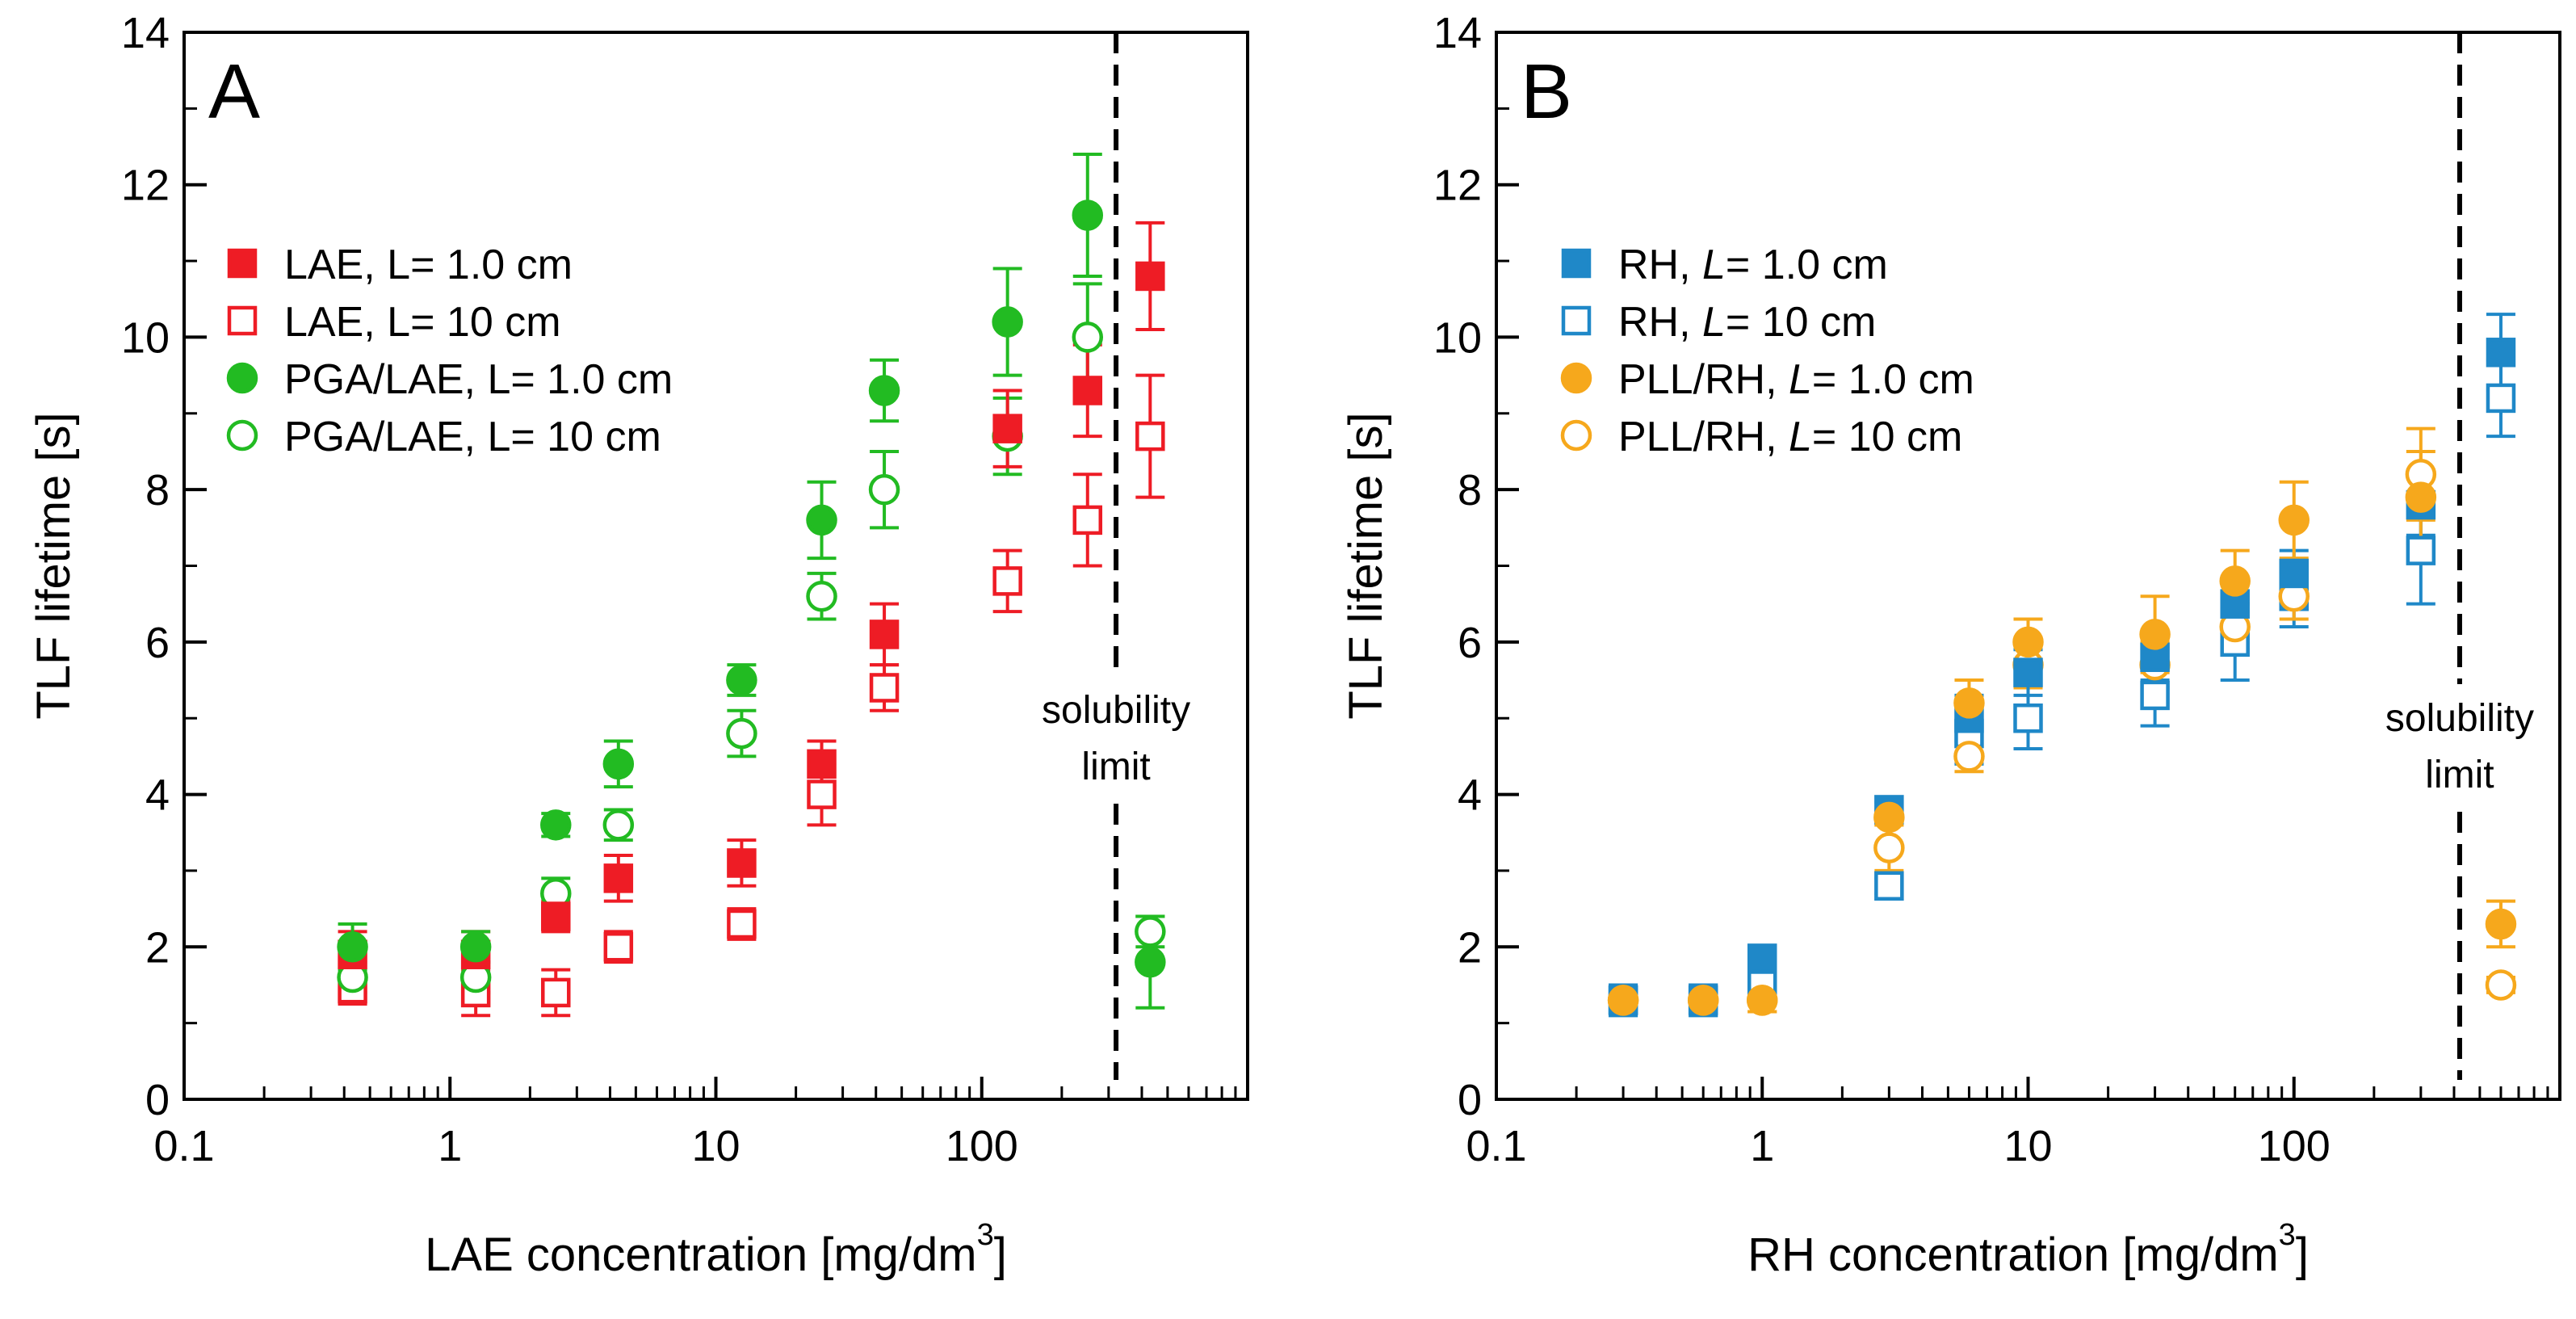  What do you see at coordinates (2294, 1146) in the screenshot?
I see `x-tick-label: 100` at bounding box center [2294, 1146].